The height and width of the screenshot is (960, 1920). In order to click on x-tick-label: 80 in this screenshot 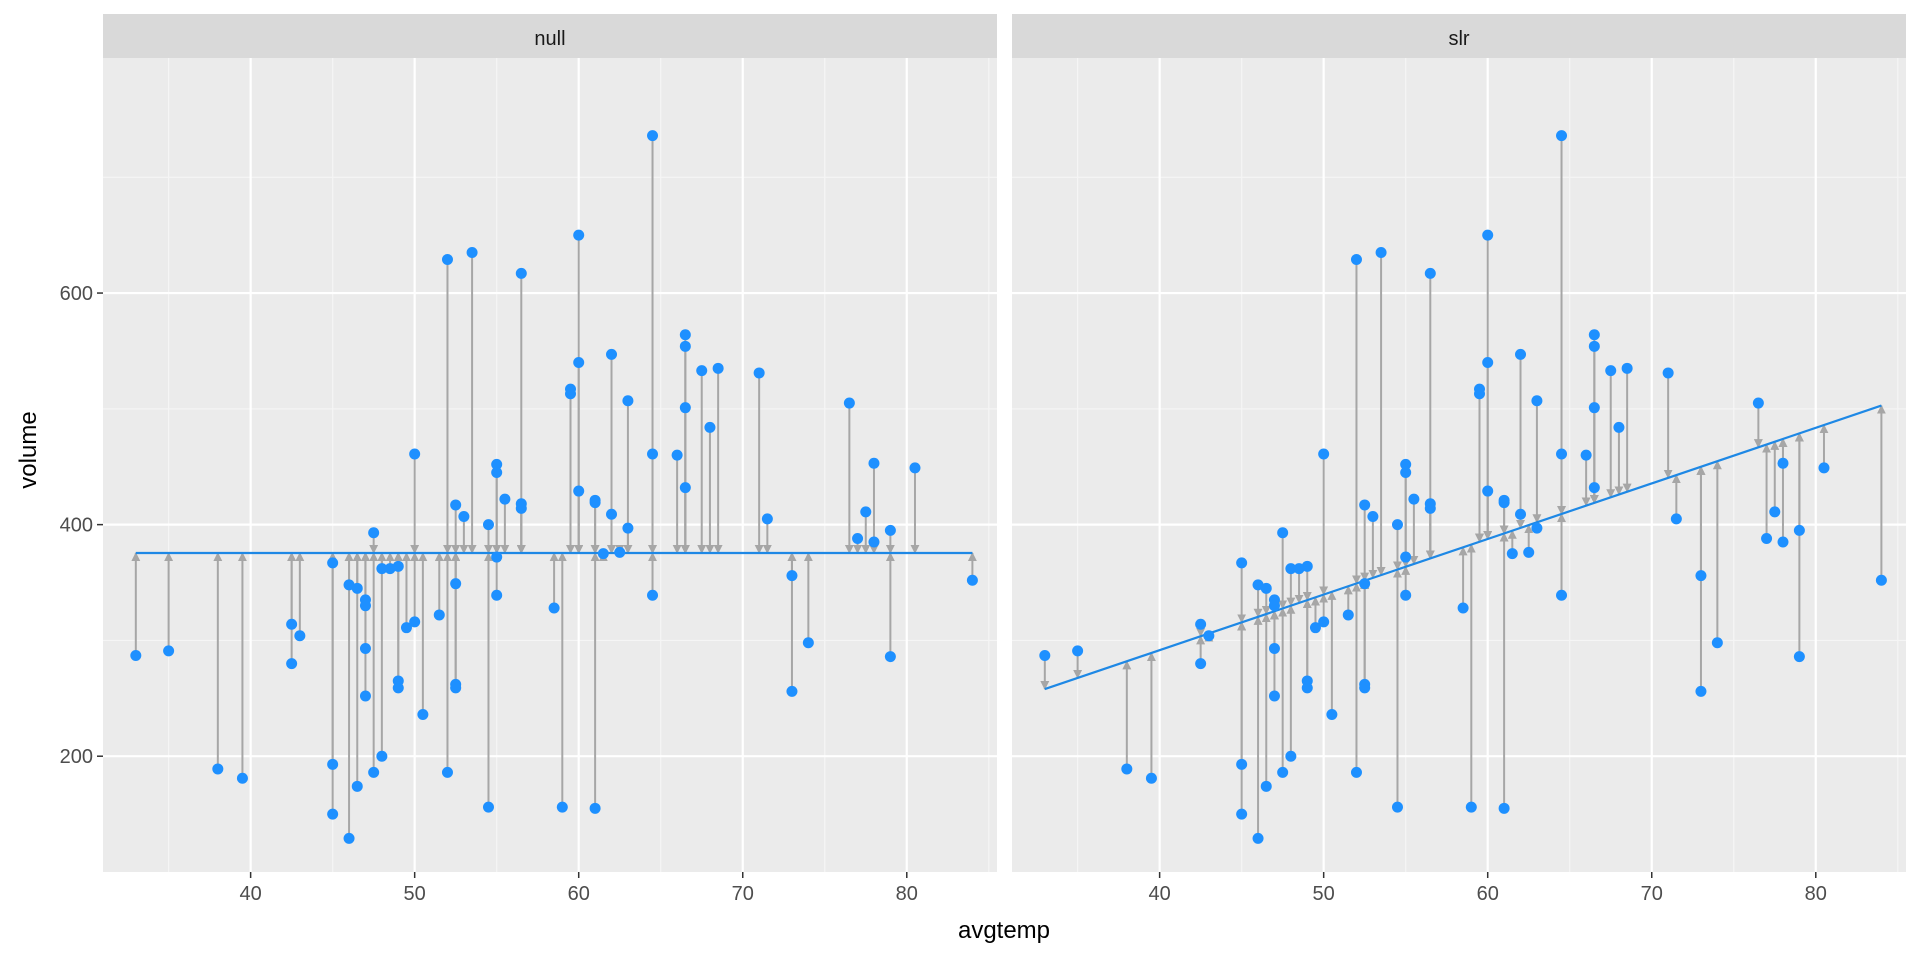, I will do `click(907, 894)`.